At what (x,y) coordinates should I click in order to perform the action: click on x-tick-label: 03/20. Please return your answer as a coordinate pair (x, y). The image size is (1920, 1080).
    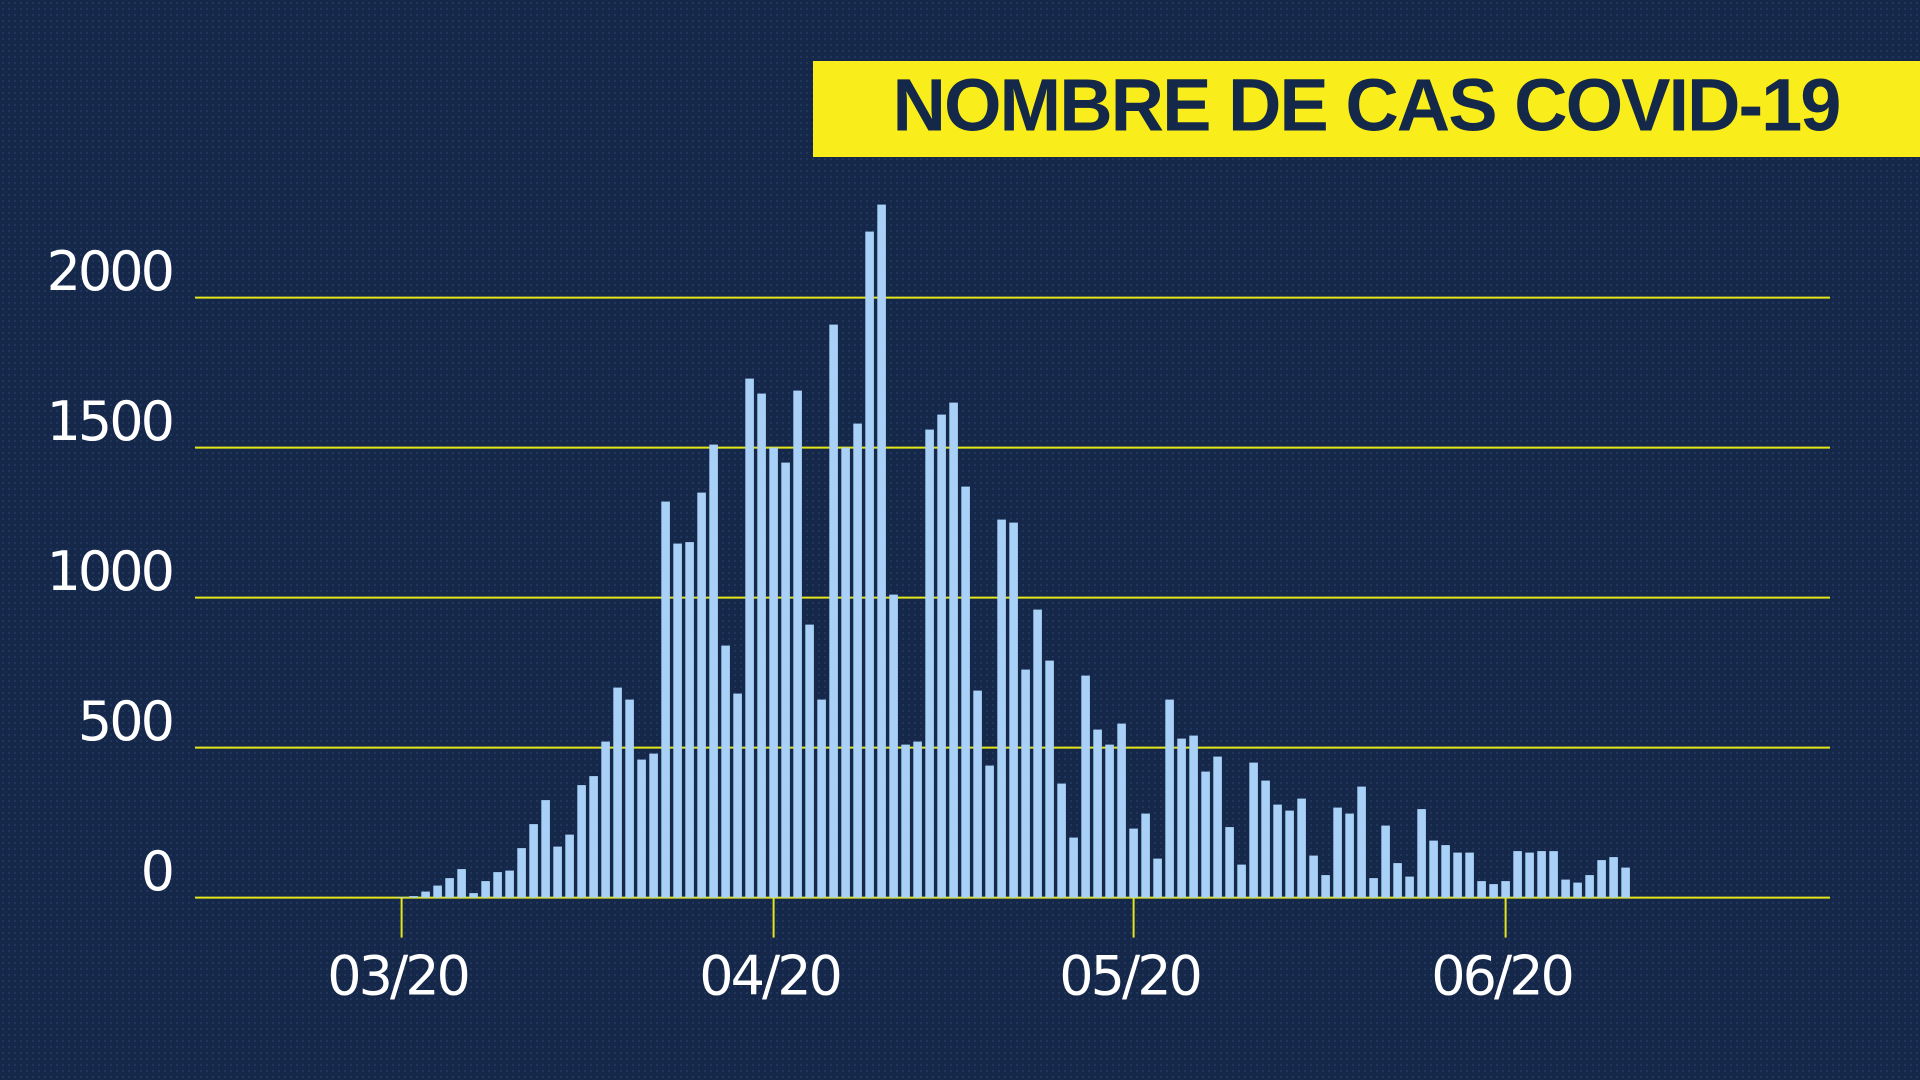
    Looking at the image, I should click on (397, 976).